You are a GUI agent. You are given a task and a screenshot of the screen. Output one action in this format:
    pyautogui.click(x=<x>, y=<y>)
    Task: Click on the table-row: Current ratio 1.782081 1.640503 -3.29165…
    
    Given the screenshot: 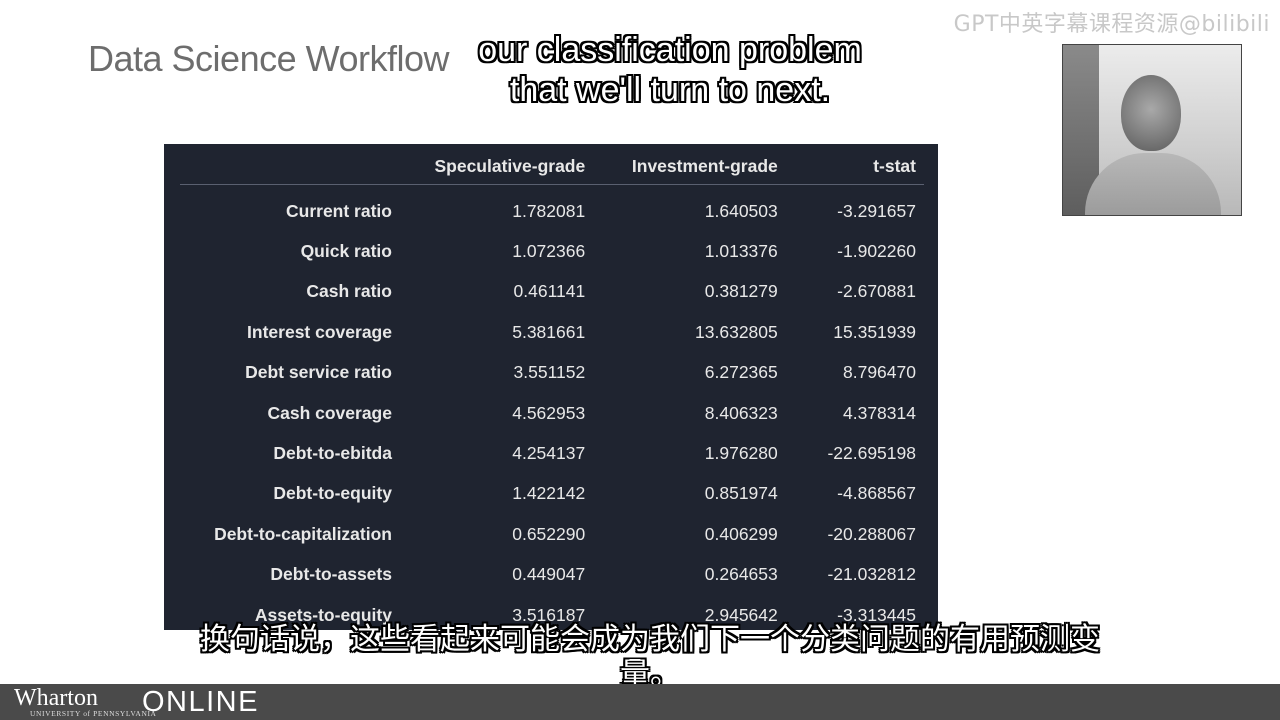 What is the action you would take?
    pyautogui.click(x=552, y=208)
    